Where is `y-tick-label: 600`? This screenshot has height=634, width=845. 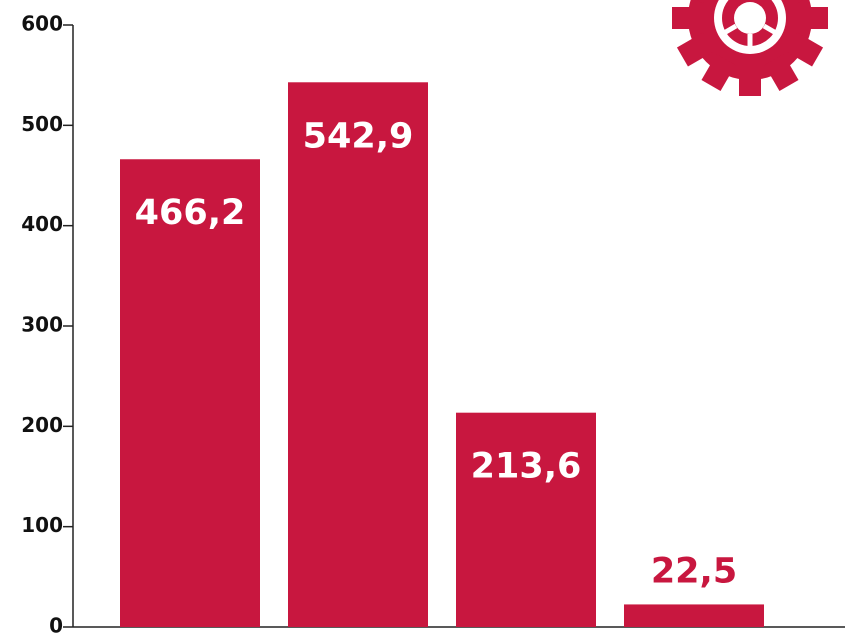 y-tick-label: 600 is located at coordinates (42, 24).